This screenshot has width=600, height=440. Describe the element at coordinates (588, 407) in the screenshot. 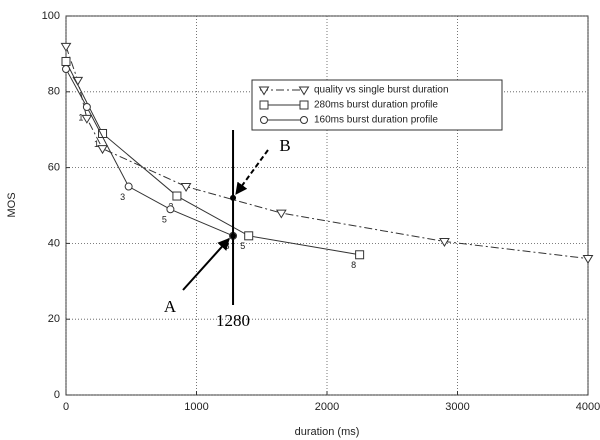

I see `x-tick-label: 4000` at that location.